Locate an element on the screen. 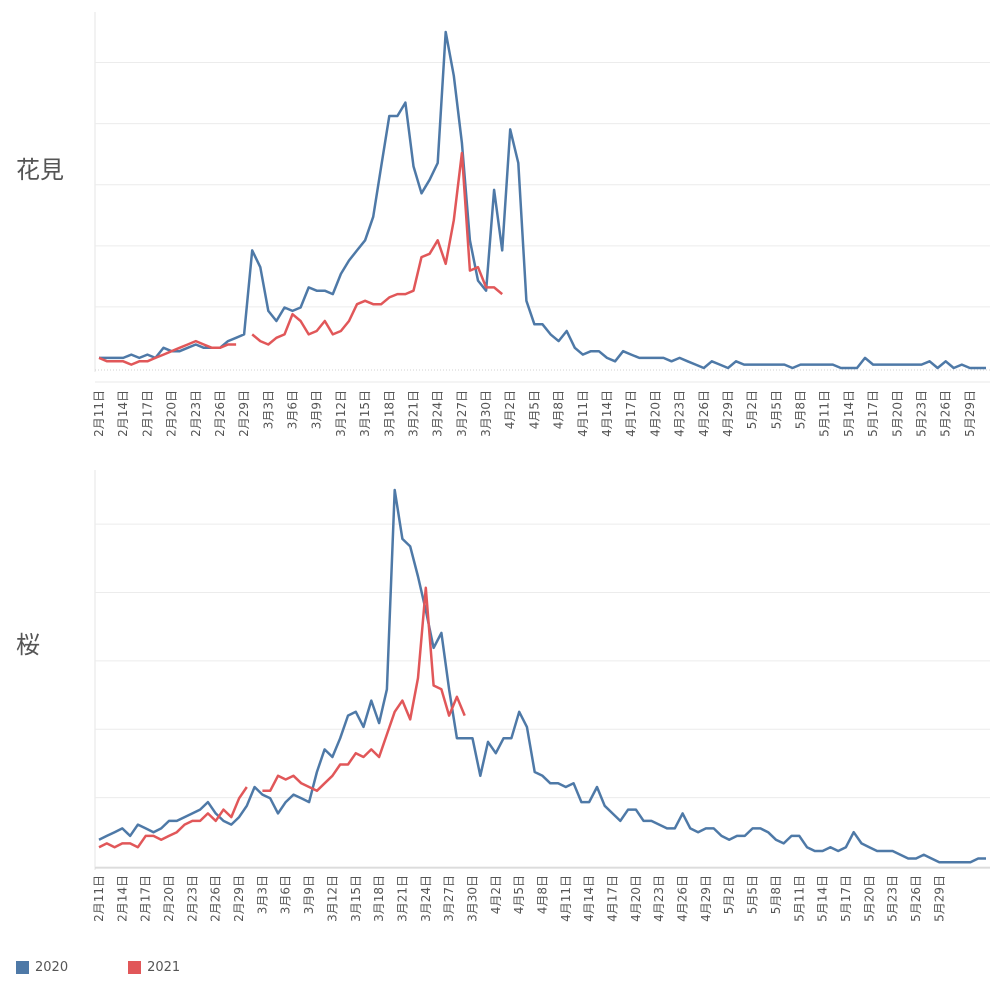  row-label-sakura: 桜 is located at coordinates (28, 645).